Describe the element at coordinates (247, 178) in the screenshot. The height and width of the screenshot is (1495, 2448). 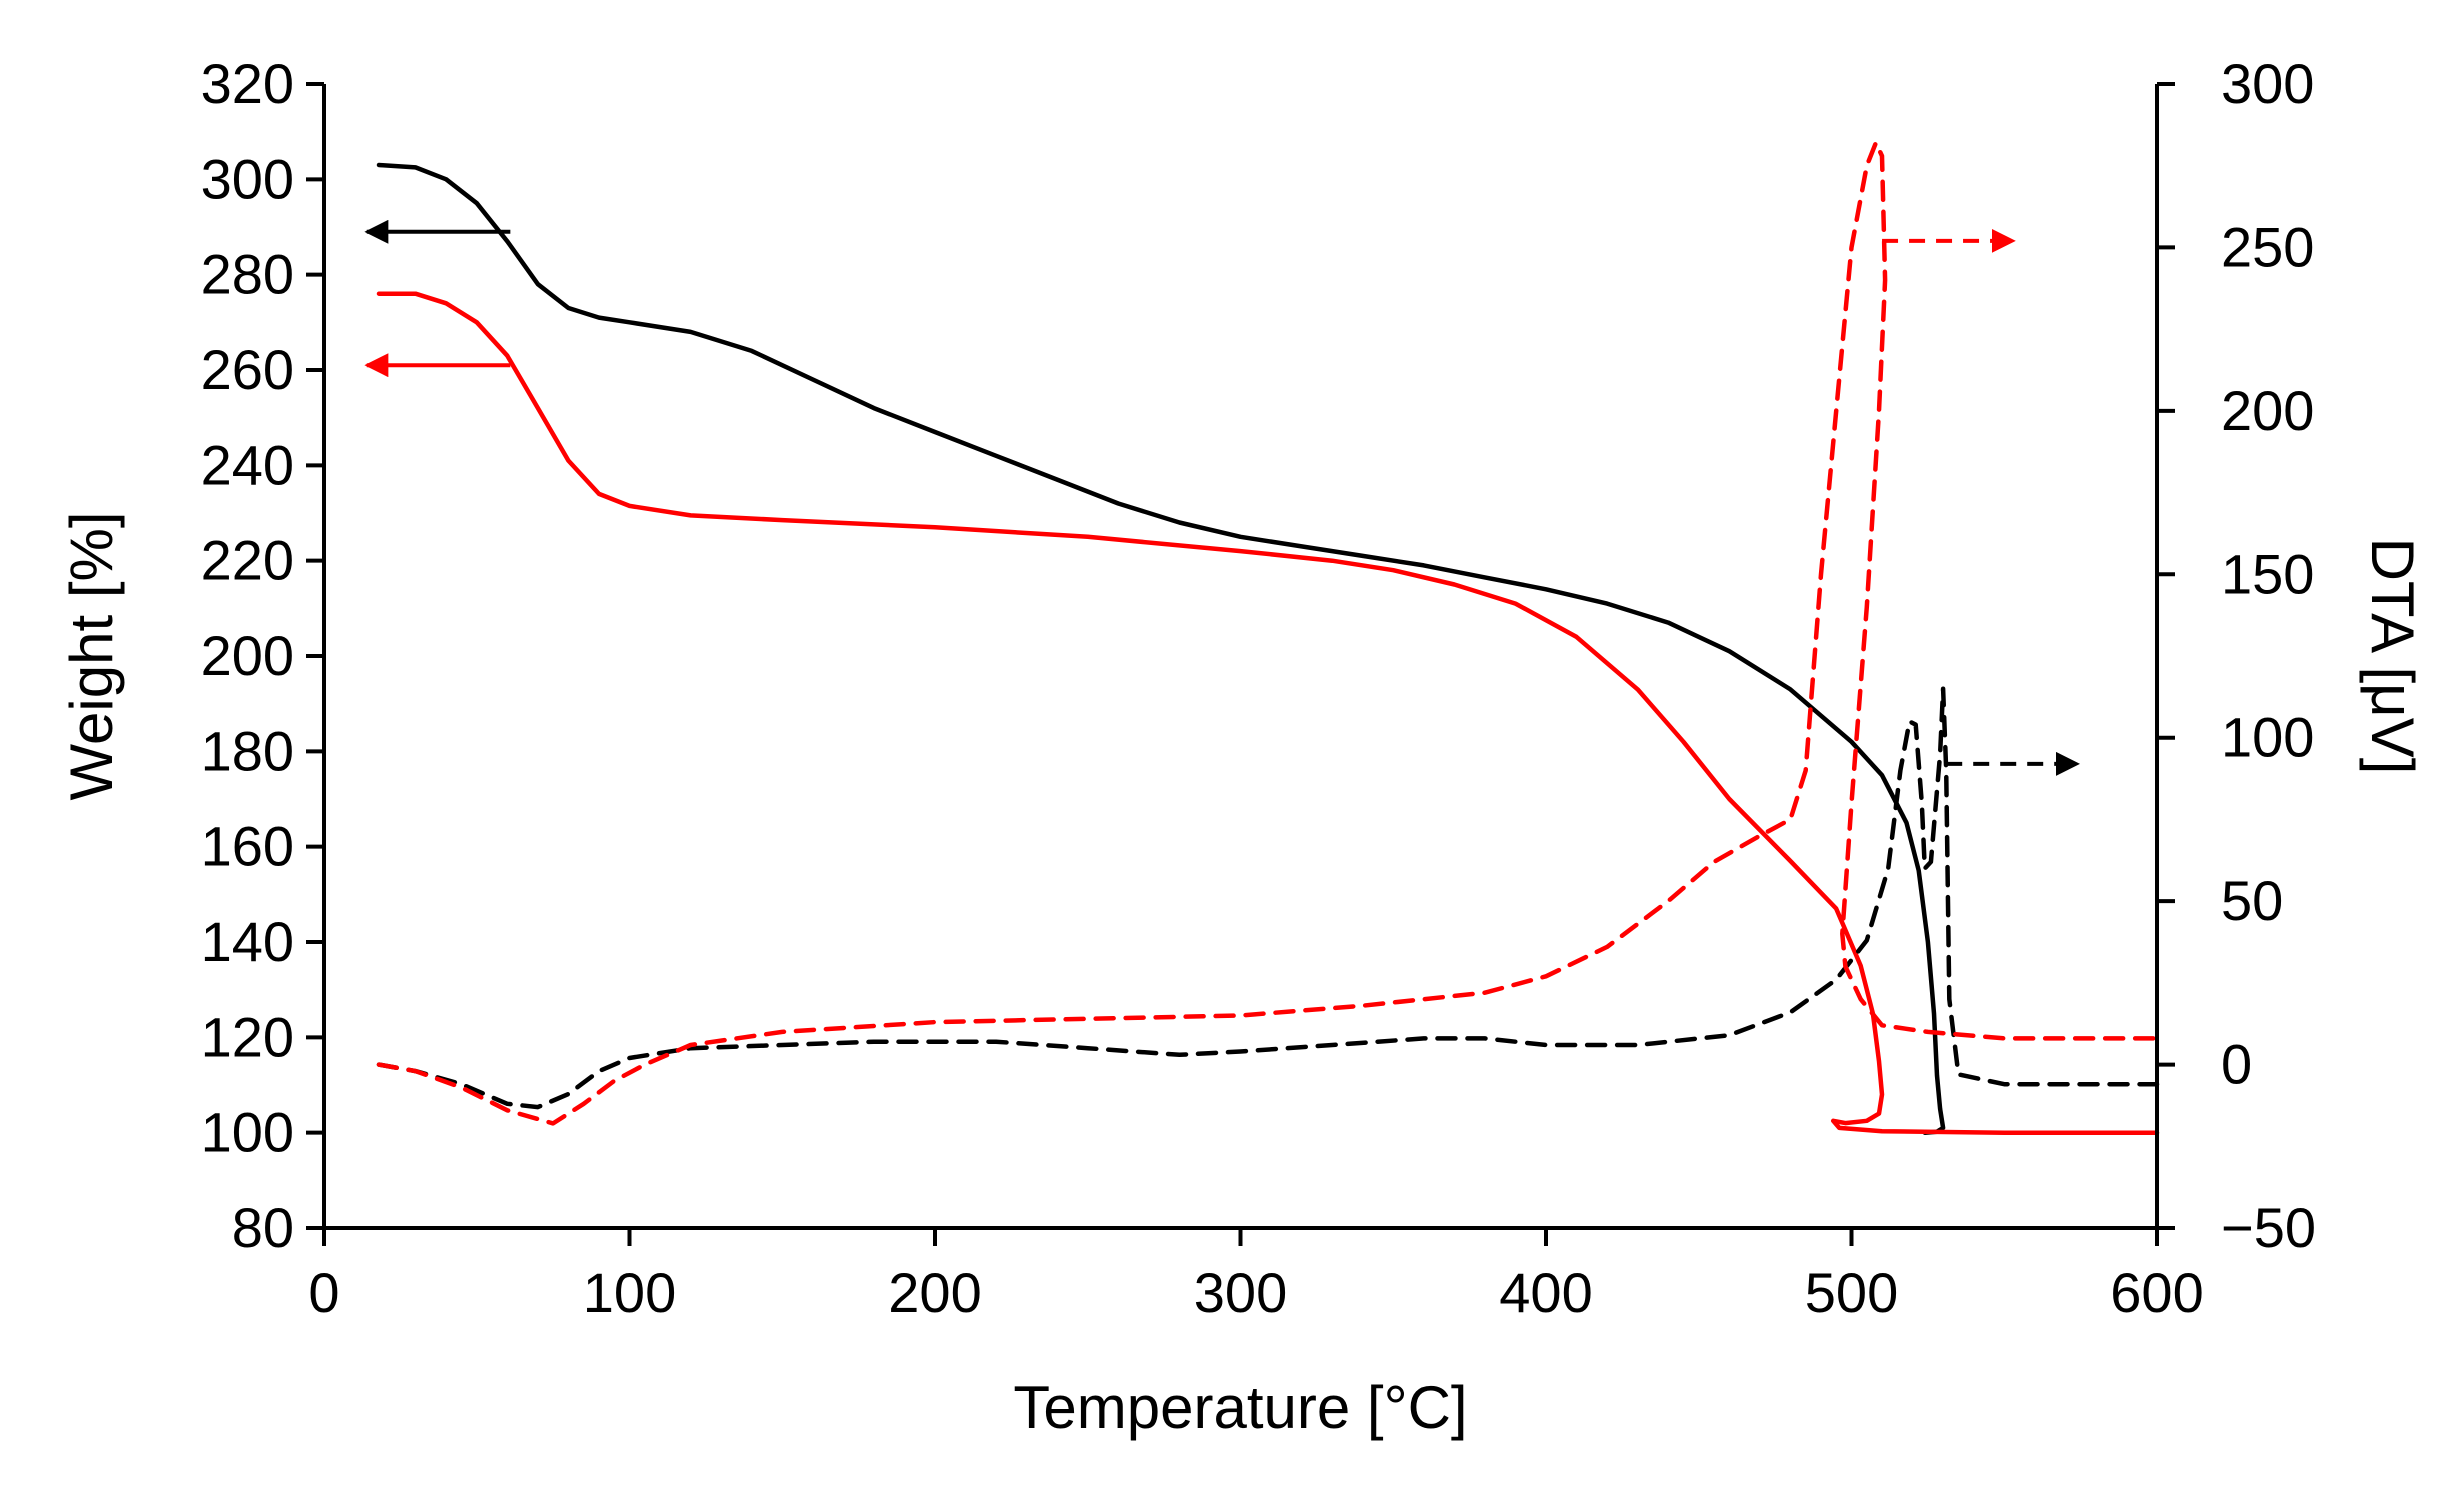
I see `y-tick-label: 300` at that location.